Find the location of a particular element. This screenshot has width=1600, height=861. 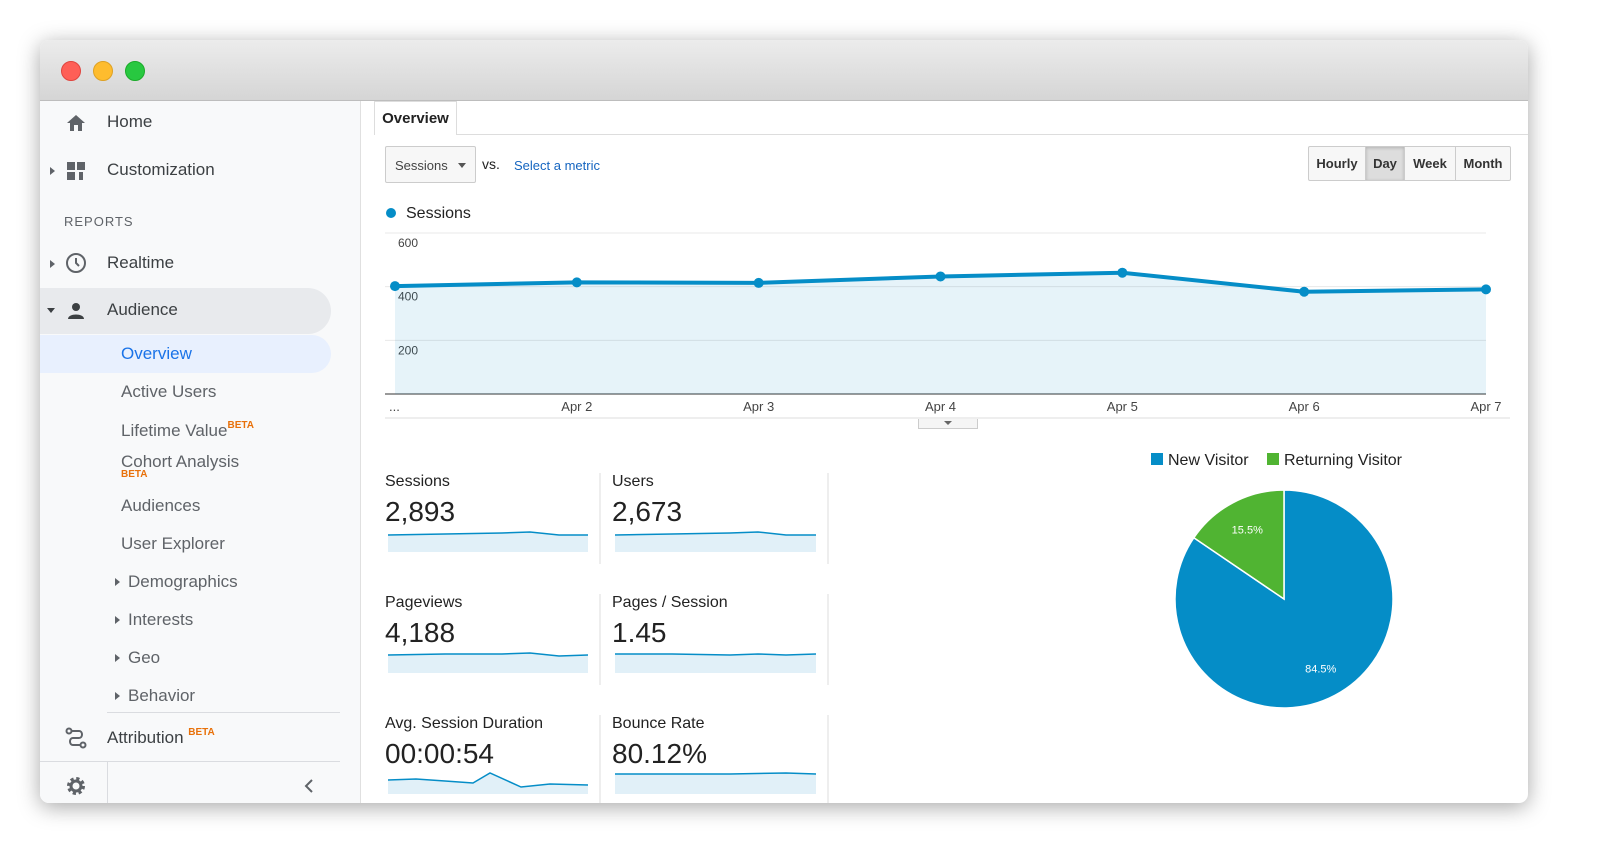

nav-item: Demographics is located at coordinates (183, 581).